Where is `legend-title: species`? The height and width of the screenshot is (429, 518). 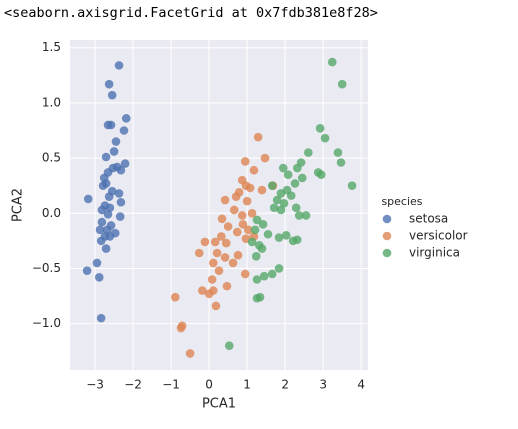
legend-title: species is located at coordinates (401, 201).